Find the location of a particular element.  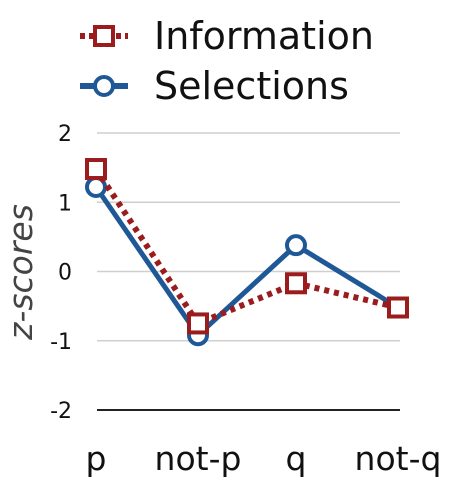

data-point-information-not-q is located at coordinates (398, 307).